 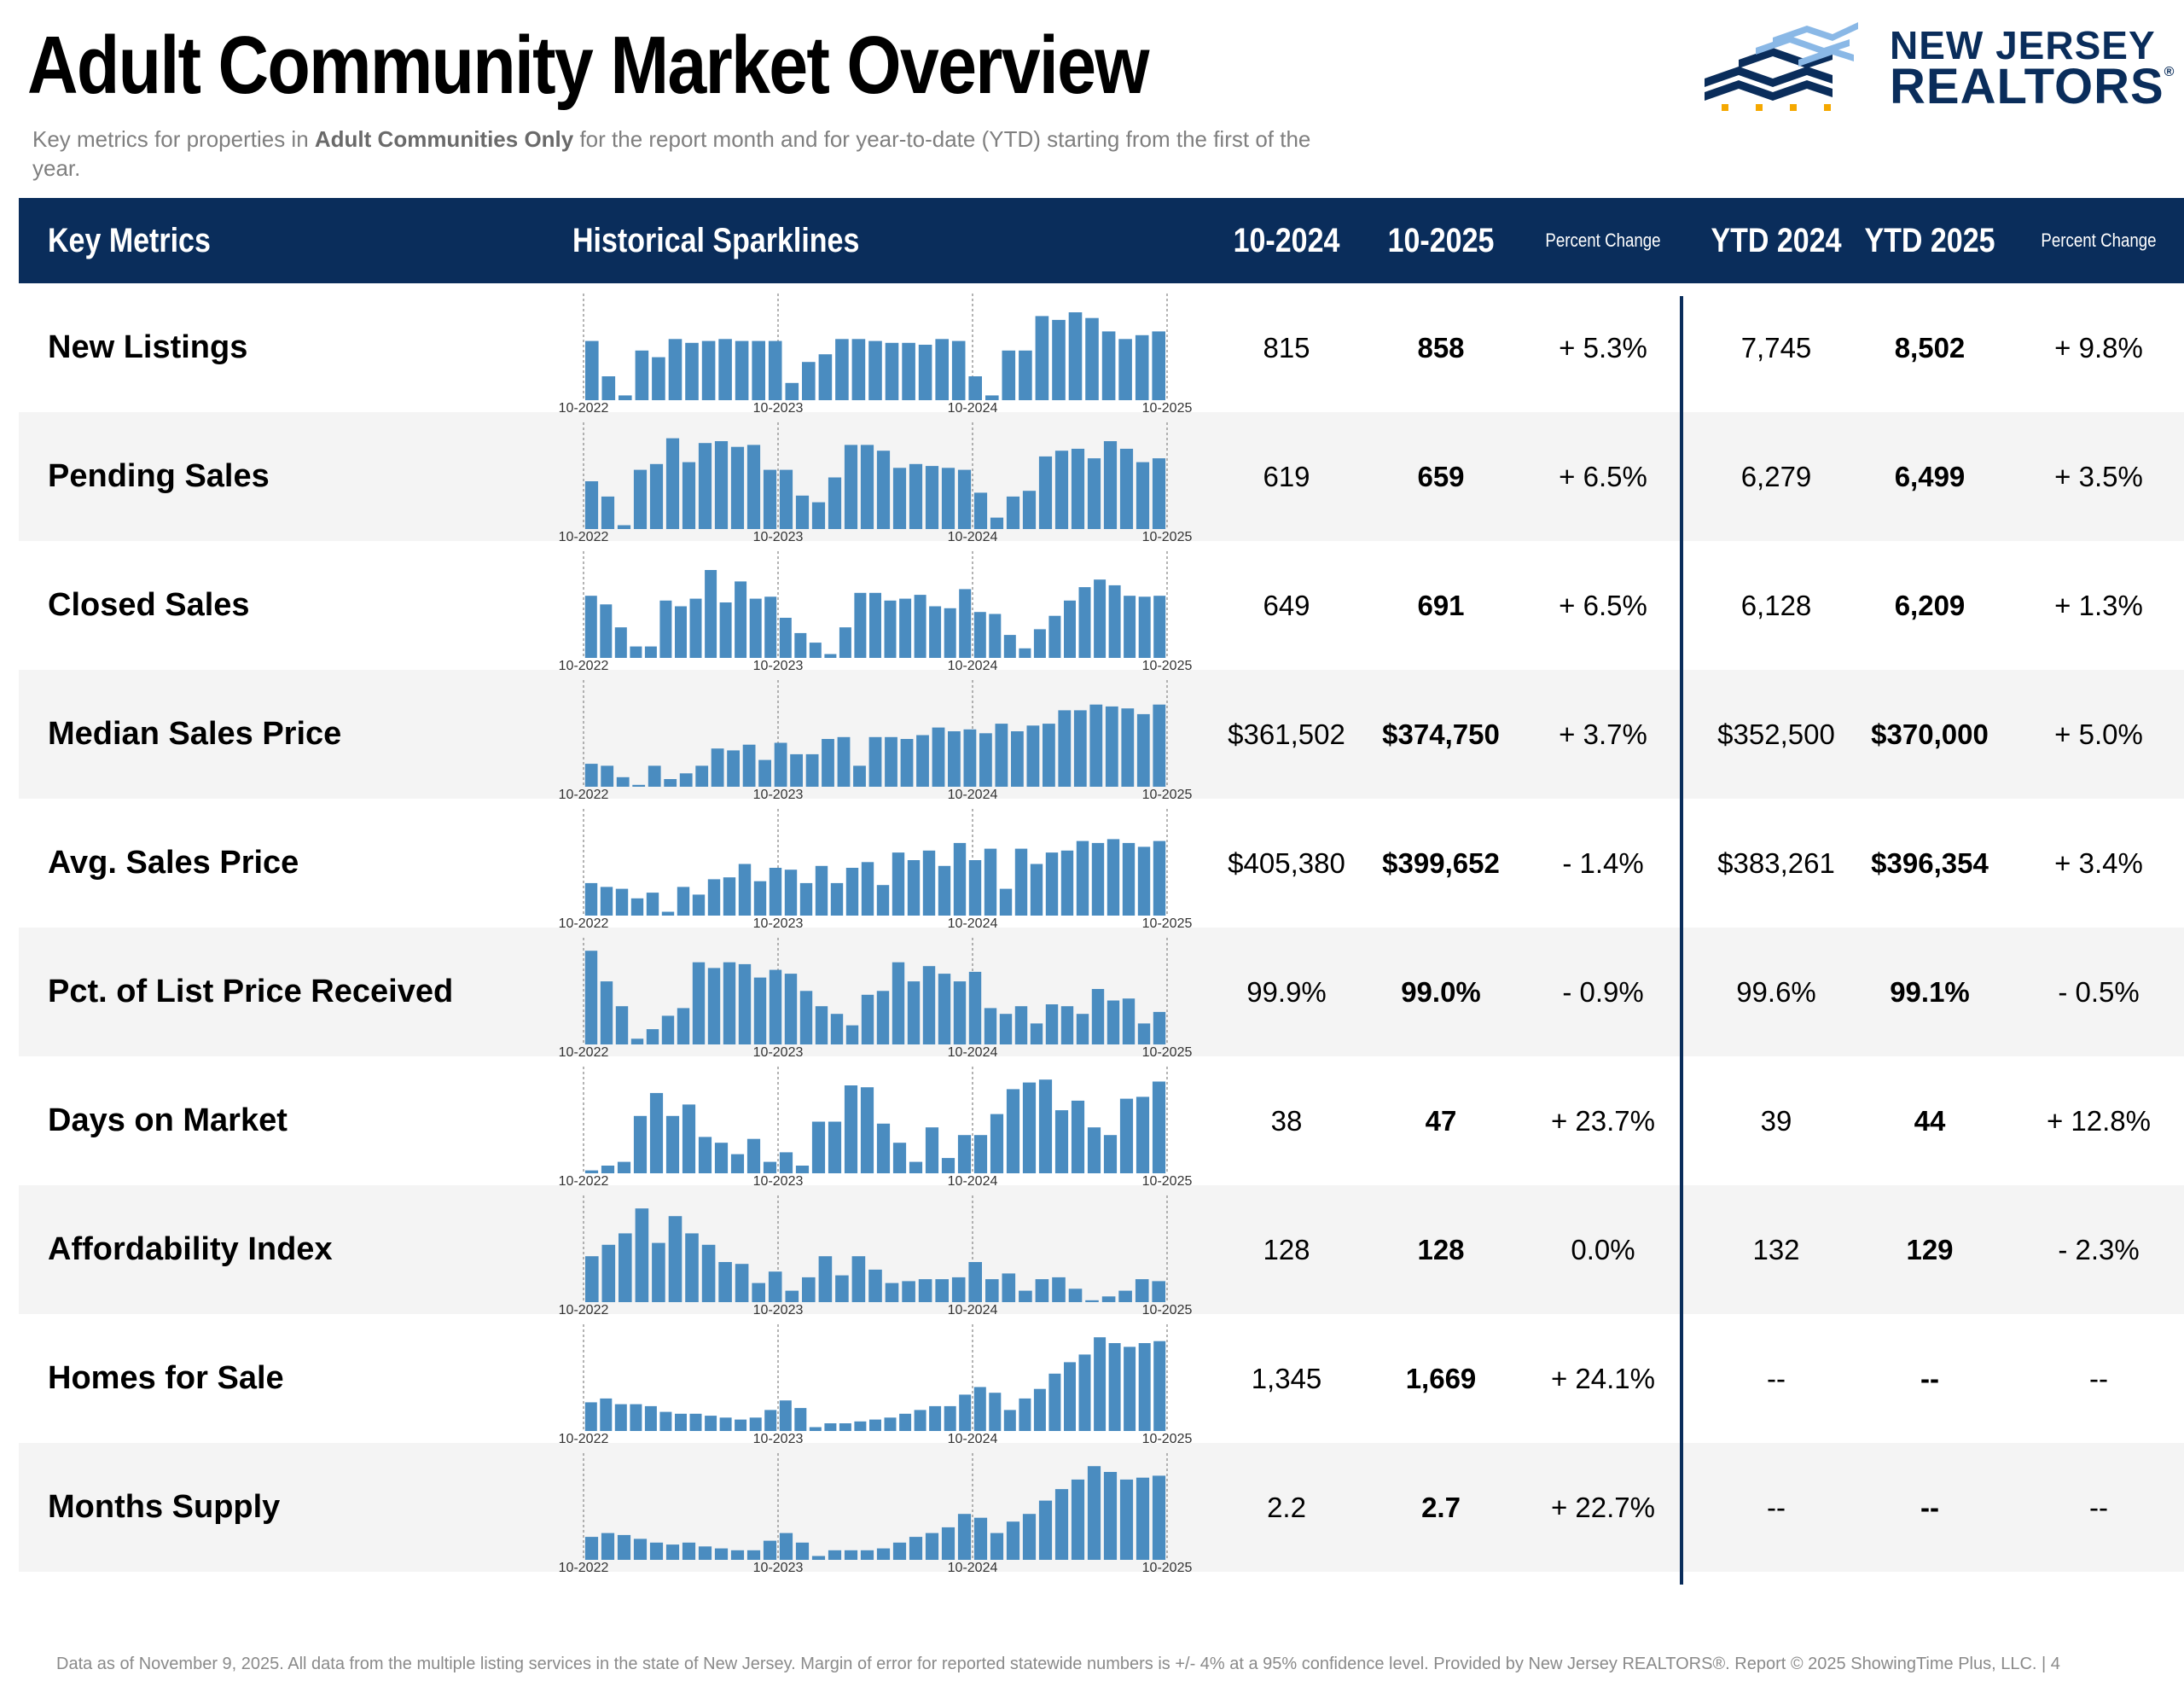 I want to click on value-ytd-2025: $370,000, so click(x=1930, y=734).